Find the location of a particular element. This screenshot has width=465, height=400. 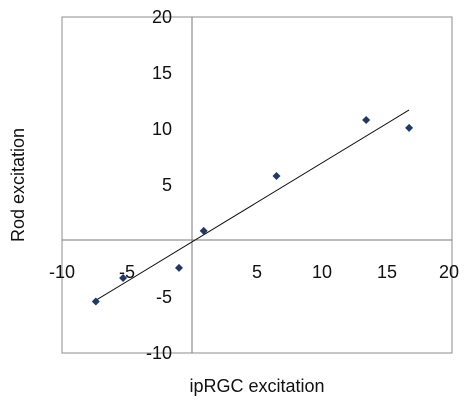

y-tick-label: 10 is located at coordinates (162, 129).